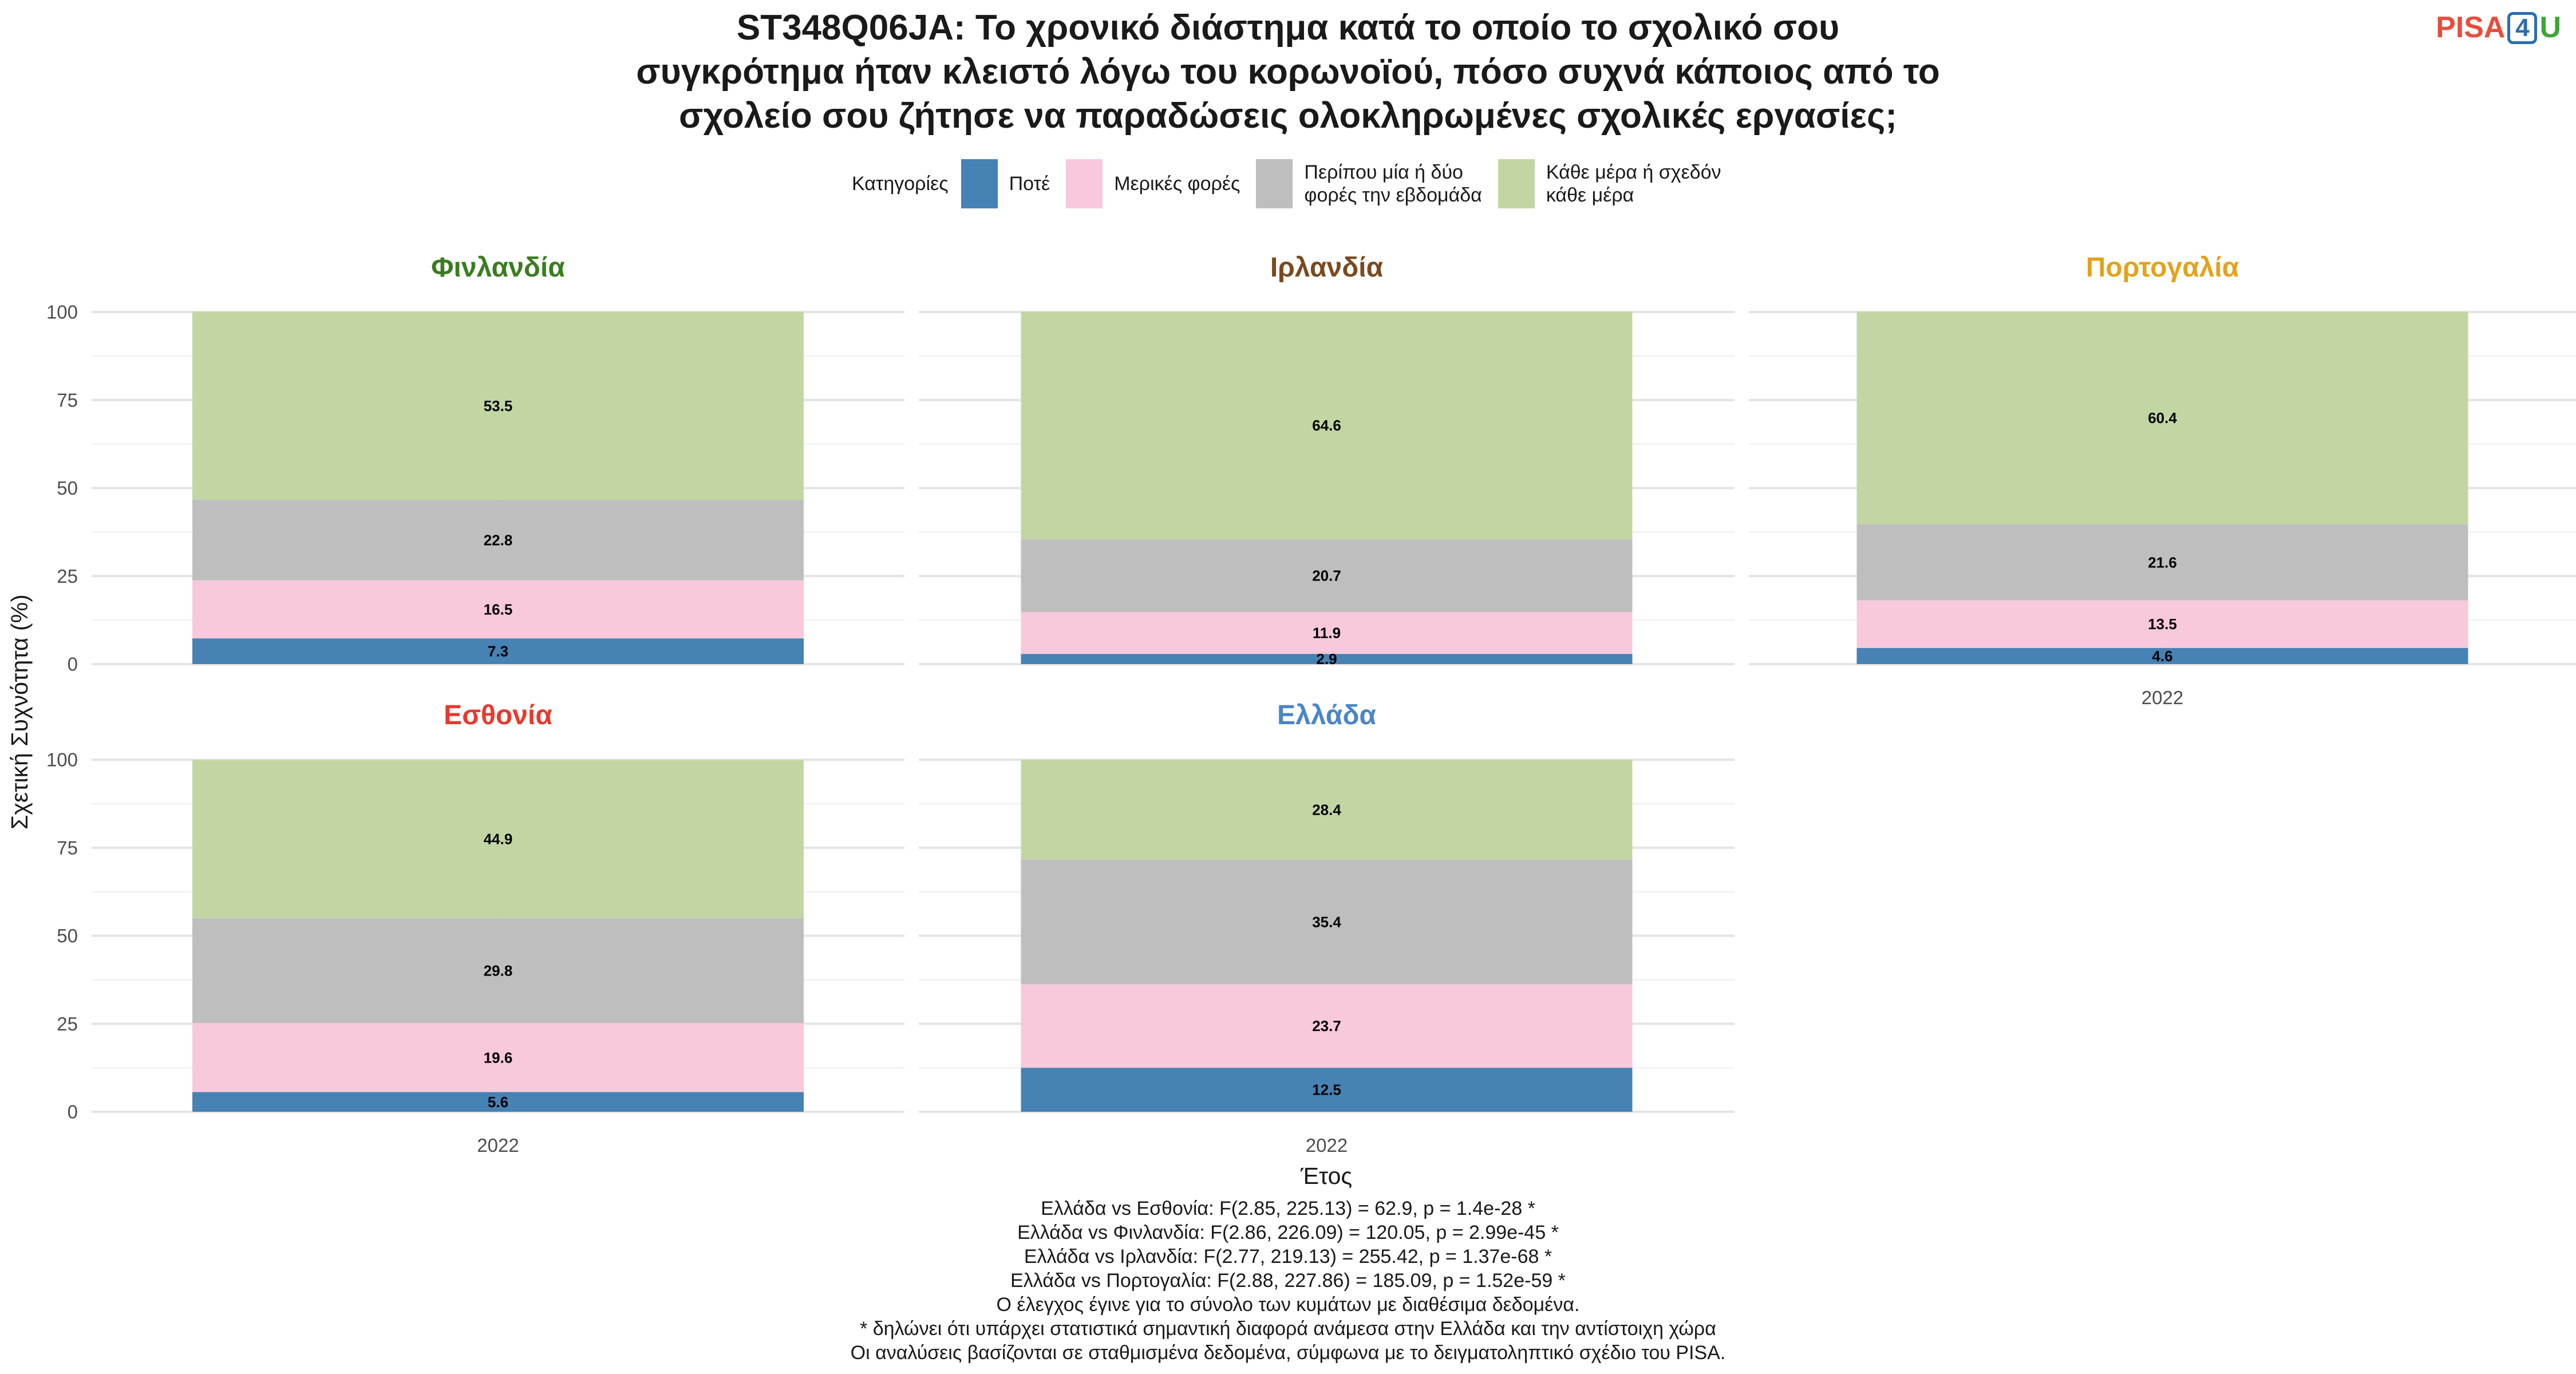 The height and width of the screenshot is (1374, 2576). I want to click on data-label: 64.6, so click(1326, 426).